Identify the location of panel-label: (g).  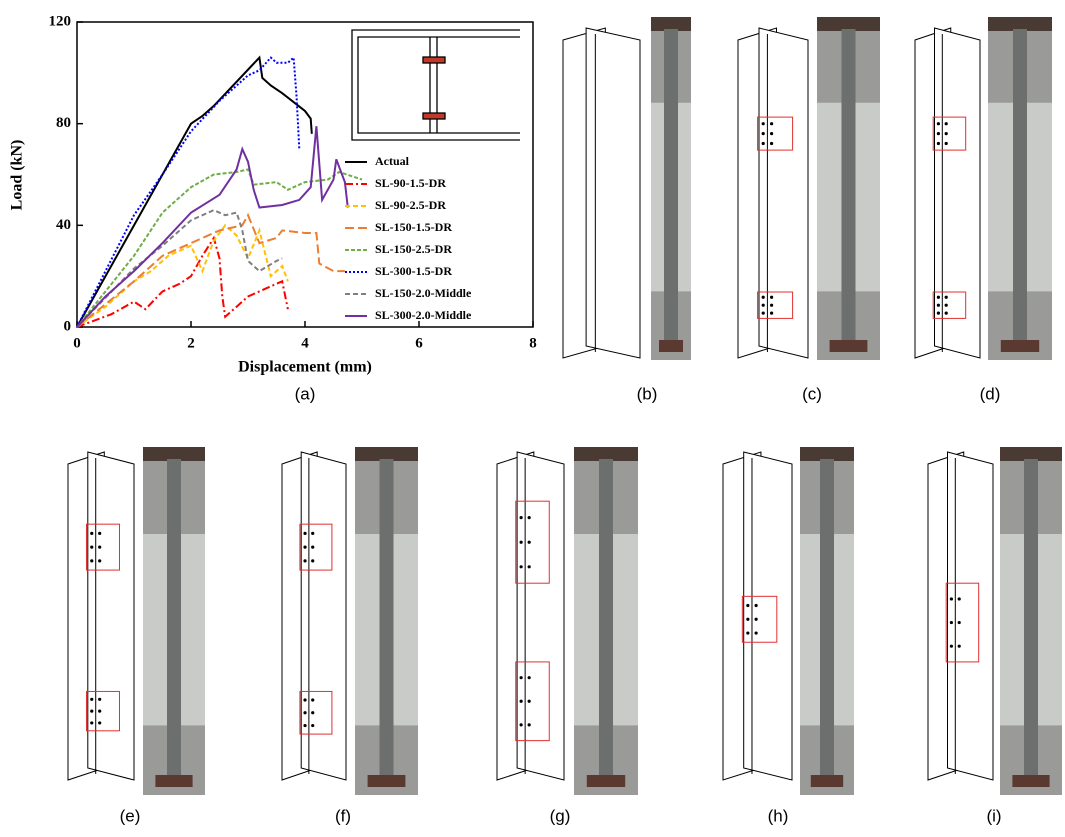
(560, 815).